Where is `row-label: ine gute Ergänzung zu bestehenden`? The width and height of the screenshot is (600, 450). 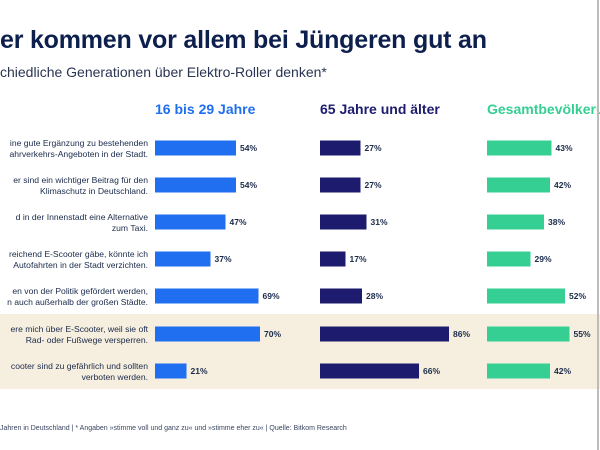 row-label: ine gute Ergänzung zu bestehenden is located at coordinates (79, 143).